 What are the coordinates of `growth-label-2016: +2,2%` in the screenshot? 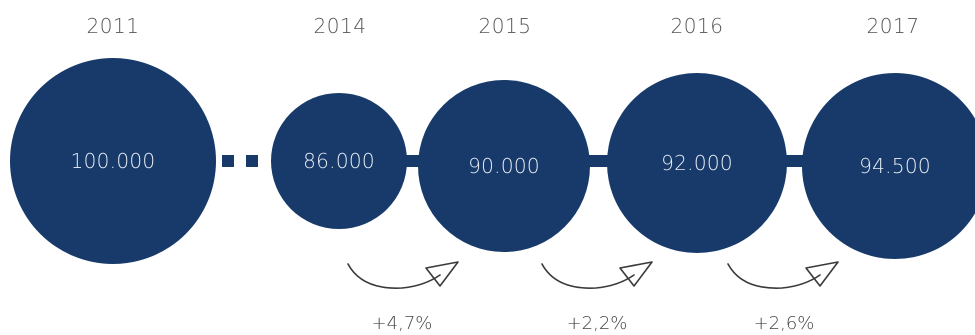 It's located at (597, 323).